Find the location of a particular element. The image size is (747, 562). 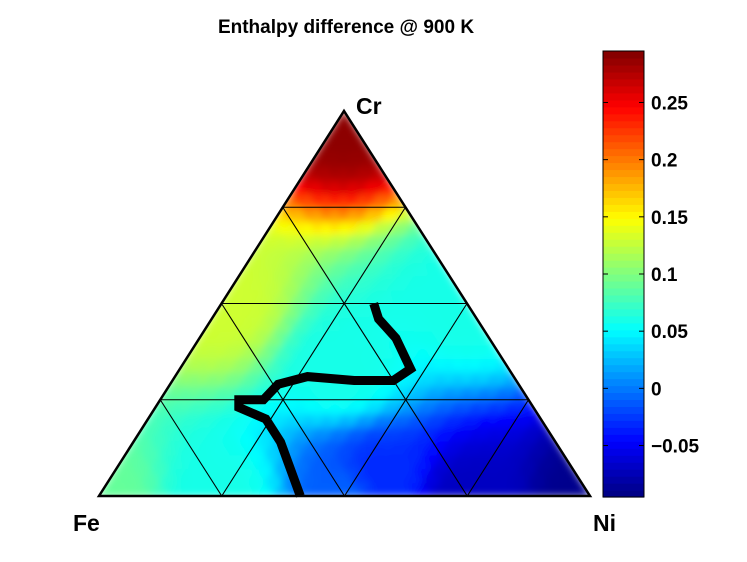

vertex-label-top: Cr is located at coordinates (369, 106).